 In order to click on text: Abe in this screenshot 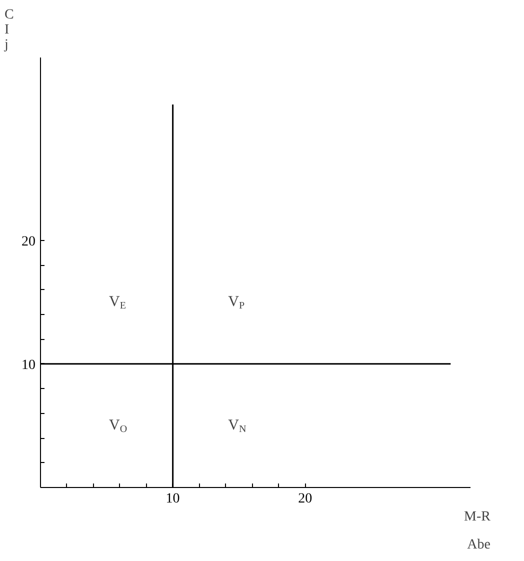, I will do `click(479, 545)`.